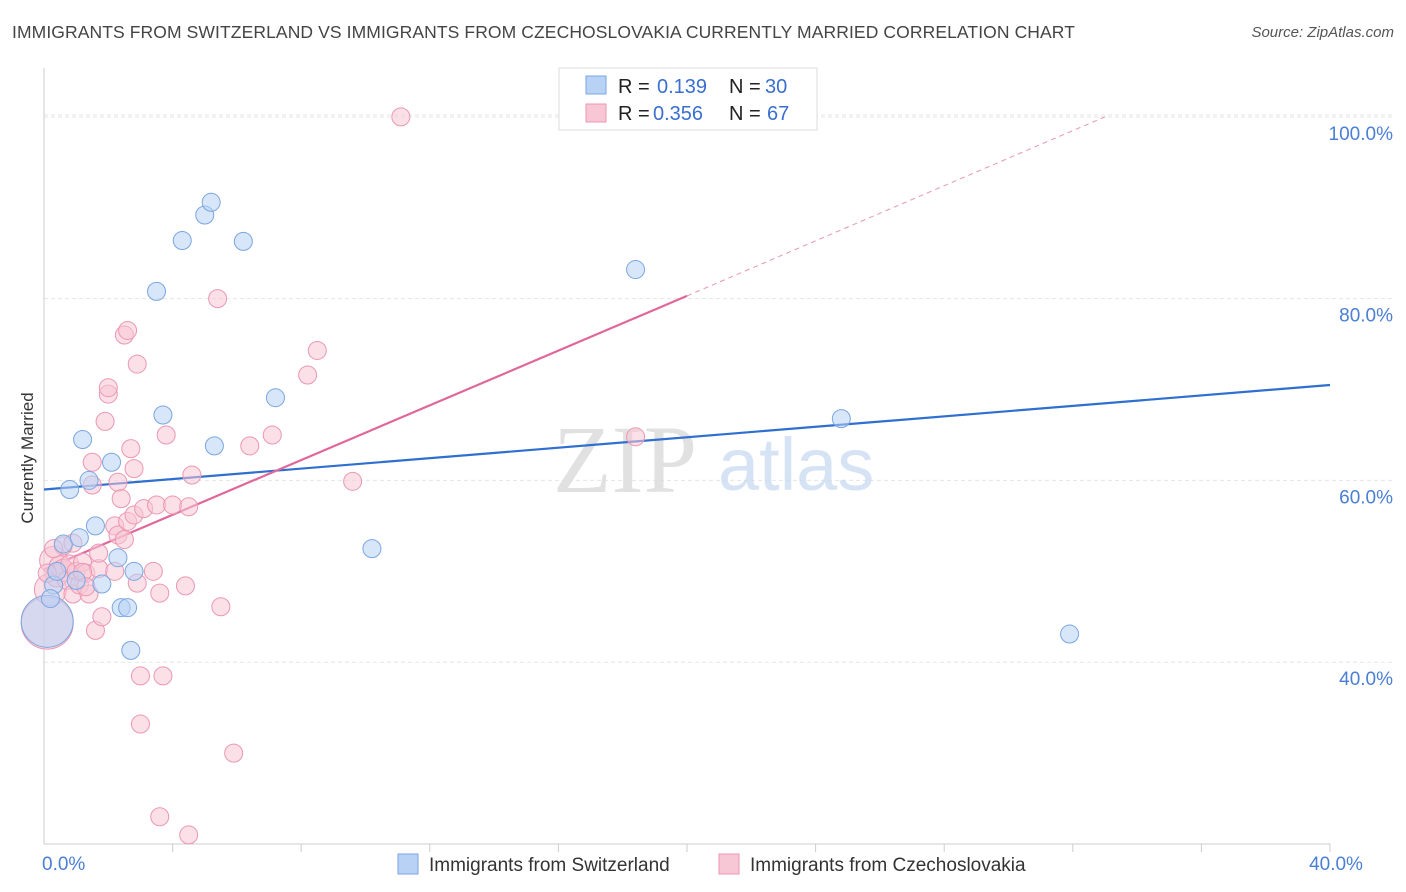  Describe the element at coordinates (776, 87) in the screenshot. I see `legend-n-value-switzerland: 30` at that location.